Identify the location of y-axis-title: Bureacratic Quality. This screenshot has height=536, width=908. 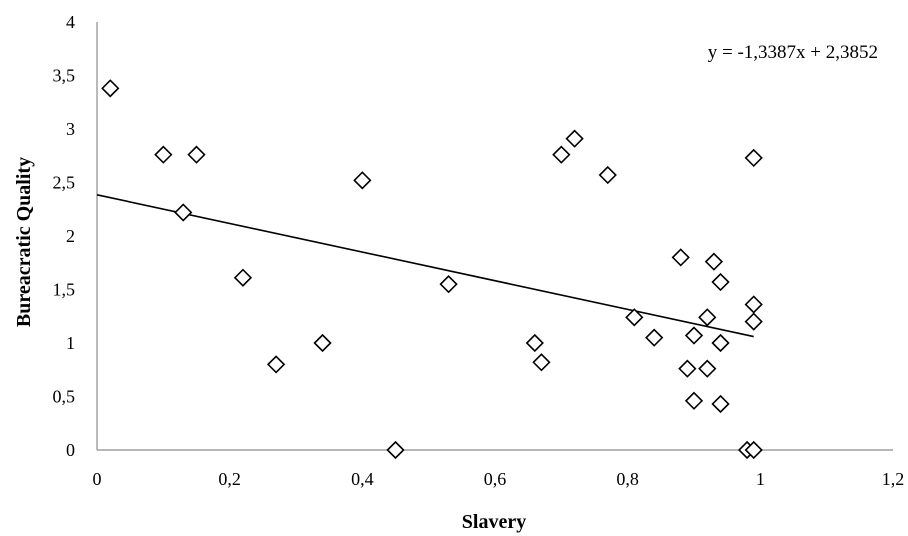
(24, 242).